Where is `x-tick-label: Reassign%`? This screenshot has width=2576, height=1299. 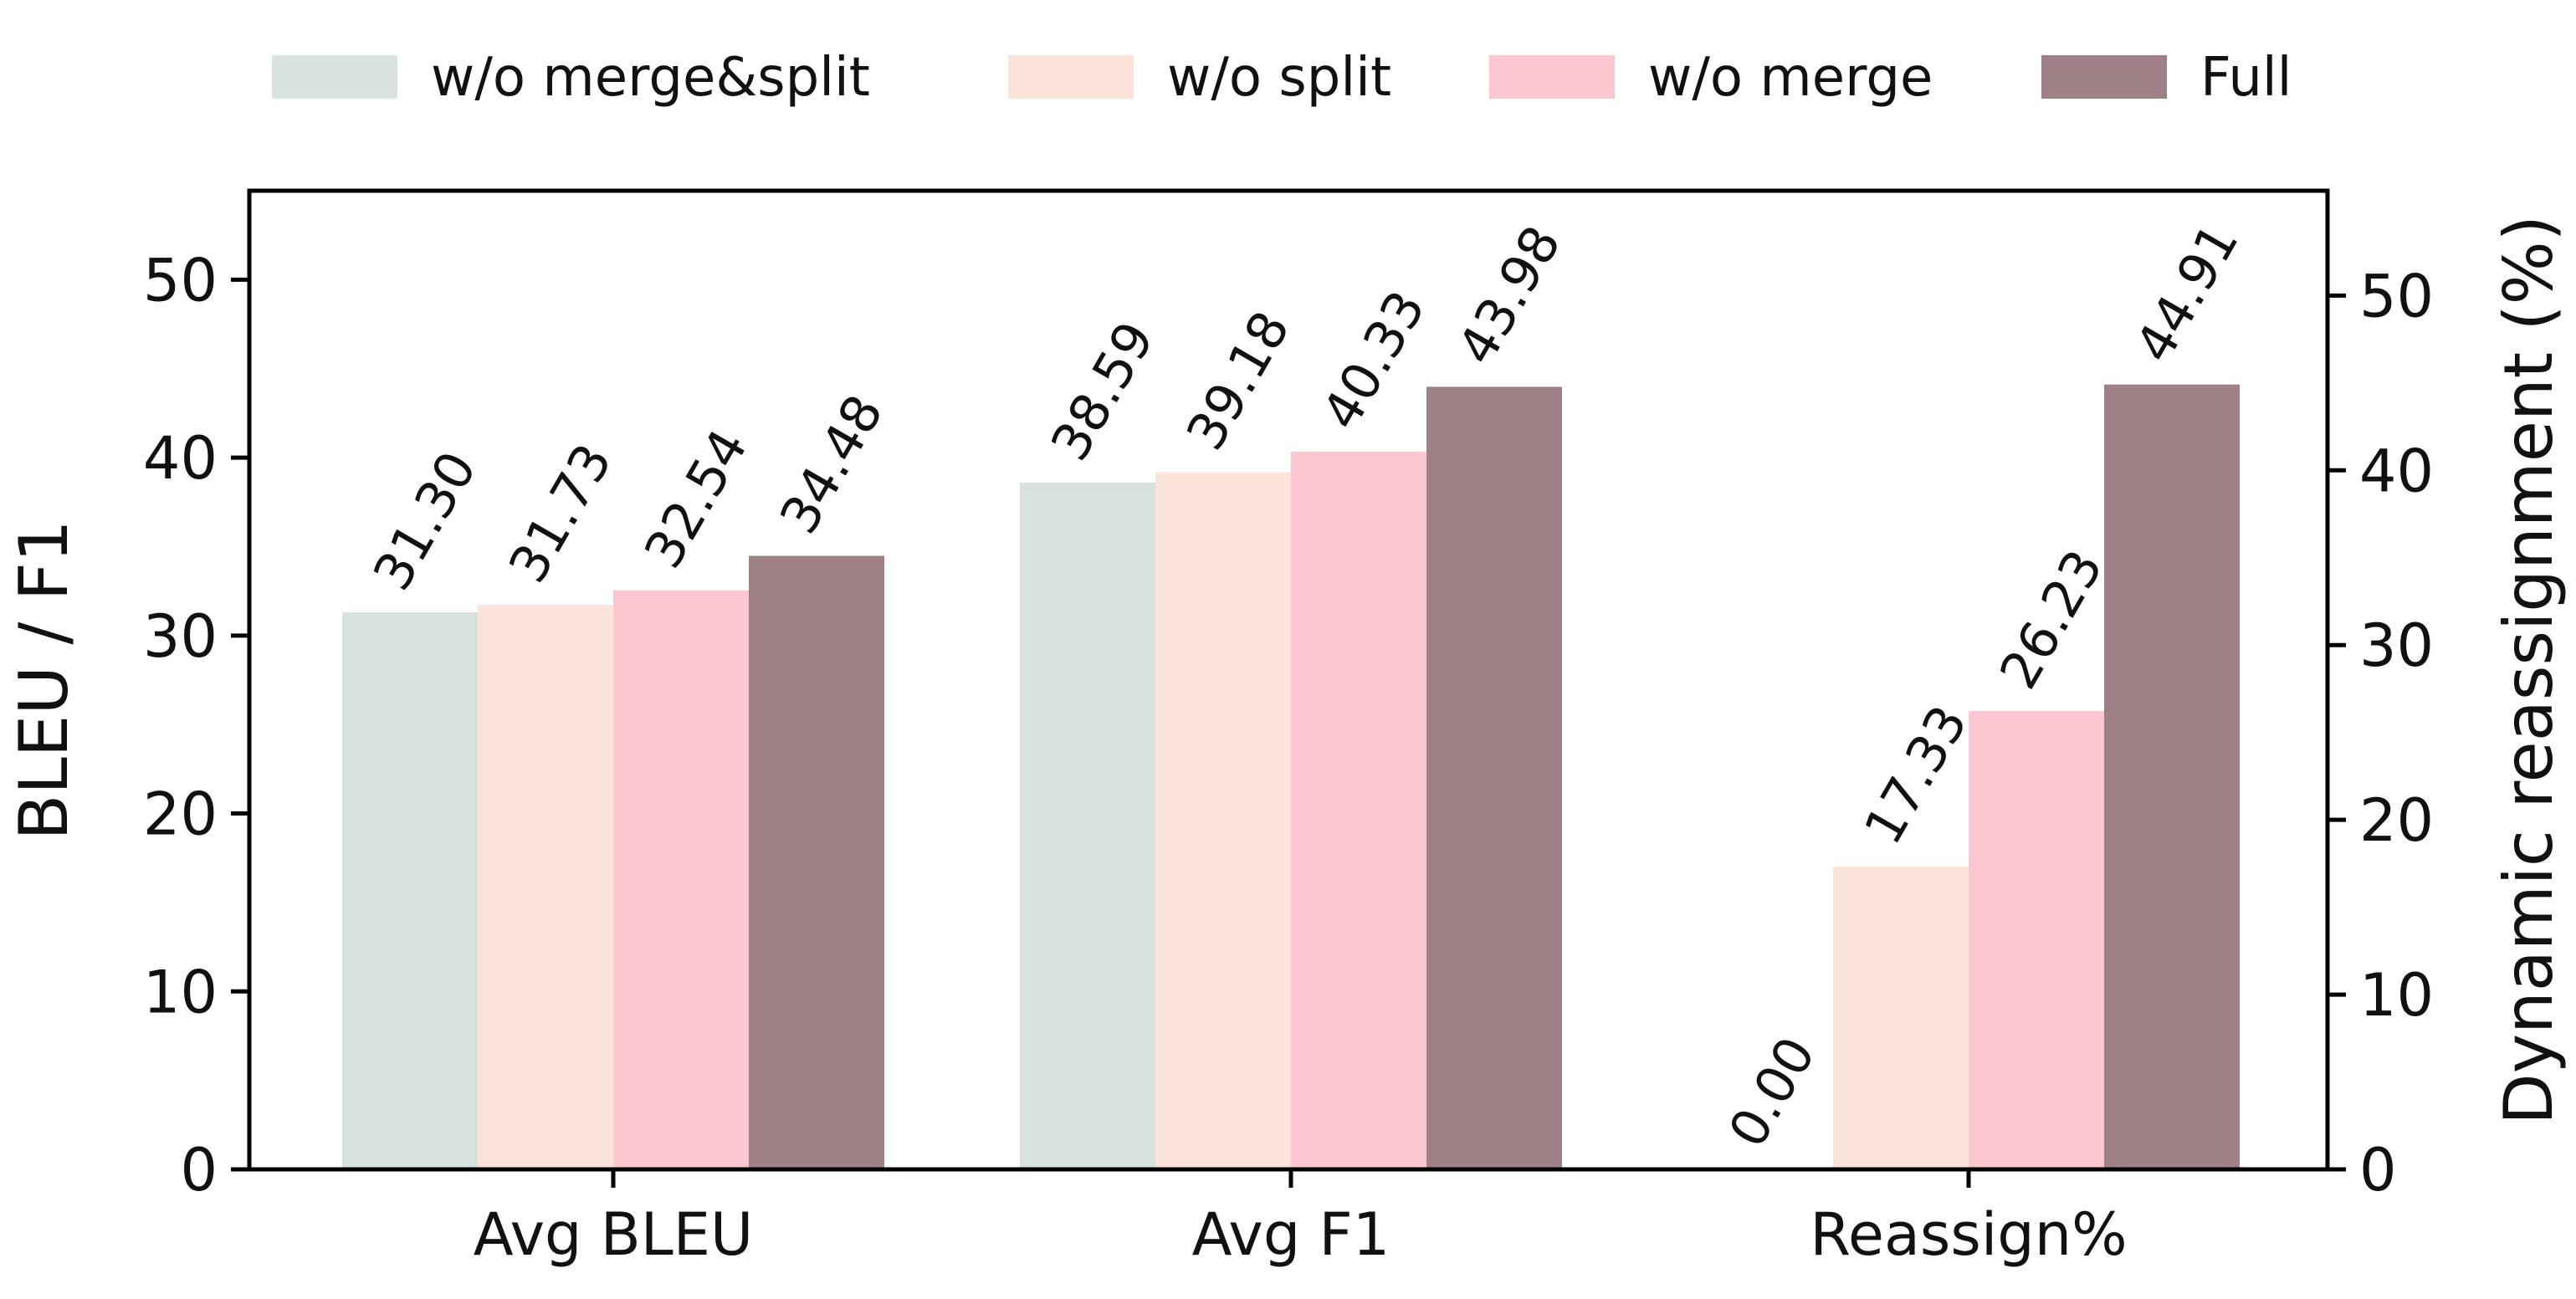 x-tick-label: Reassign% is located at coordinates (1969, 1234).